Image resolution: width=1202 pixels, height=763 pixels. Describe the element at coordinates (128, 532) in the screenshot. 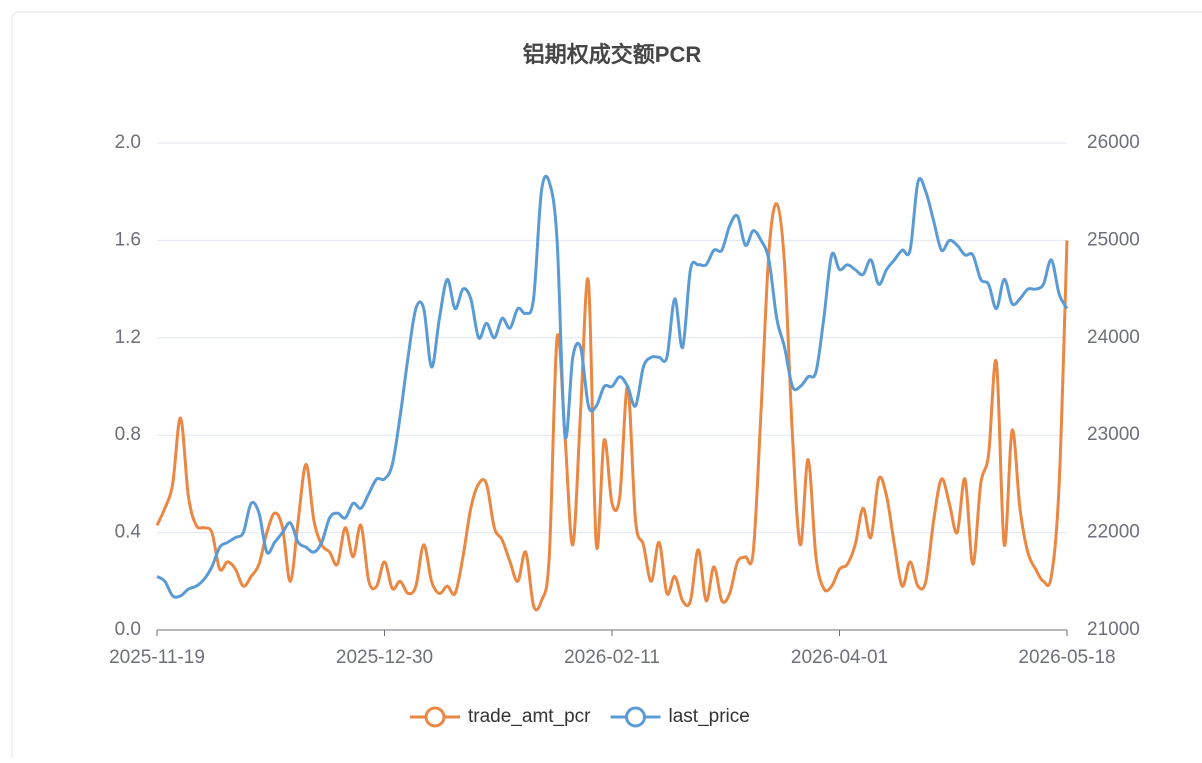

I see `y-tick-label: 0.4` at that location.